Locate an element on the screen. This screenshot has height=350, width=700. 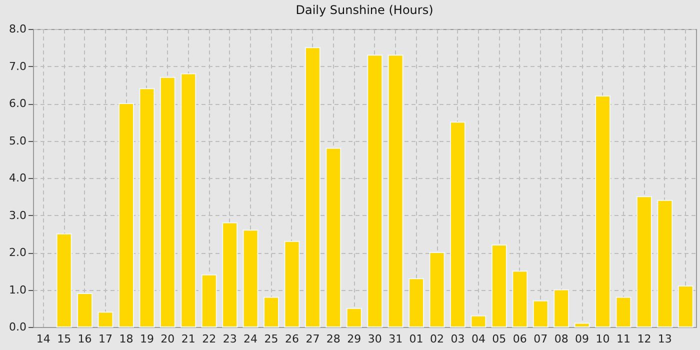
x-tick-label: 02 is located at coordinates (437, 339).